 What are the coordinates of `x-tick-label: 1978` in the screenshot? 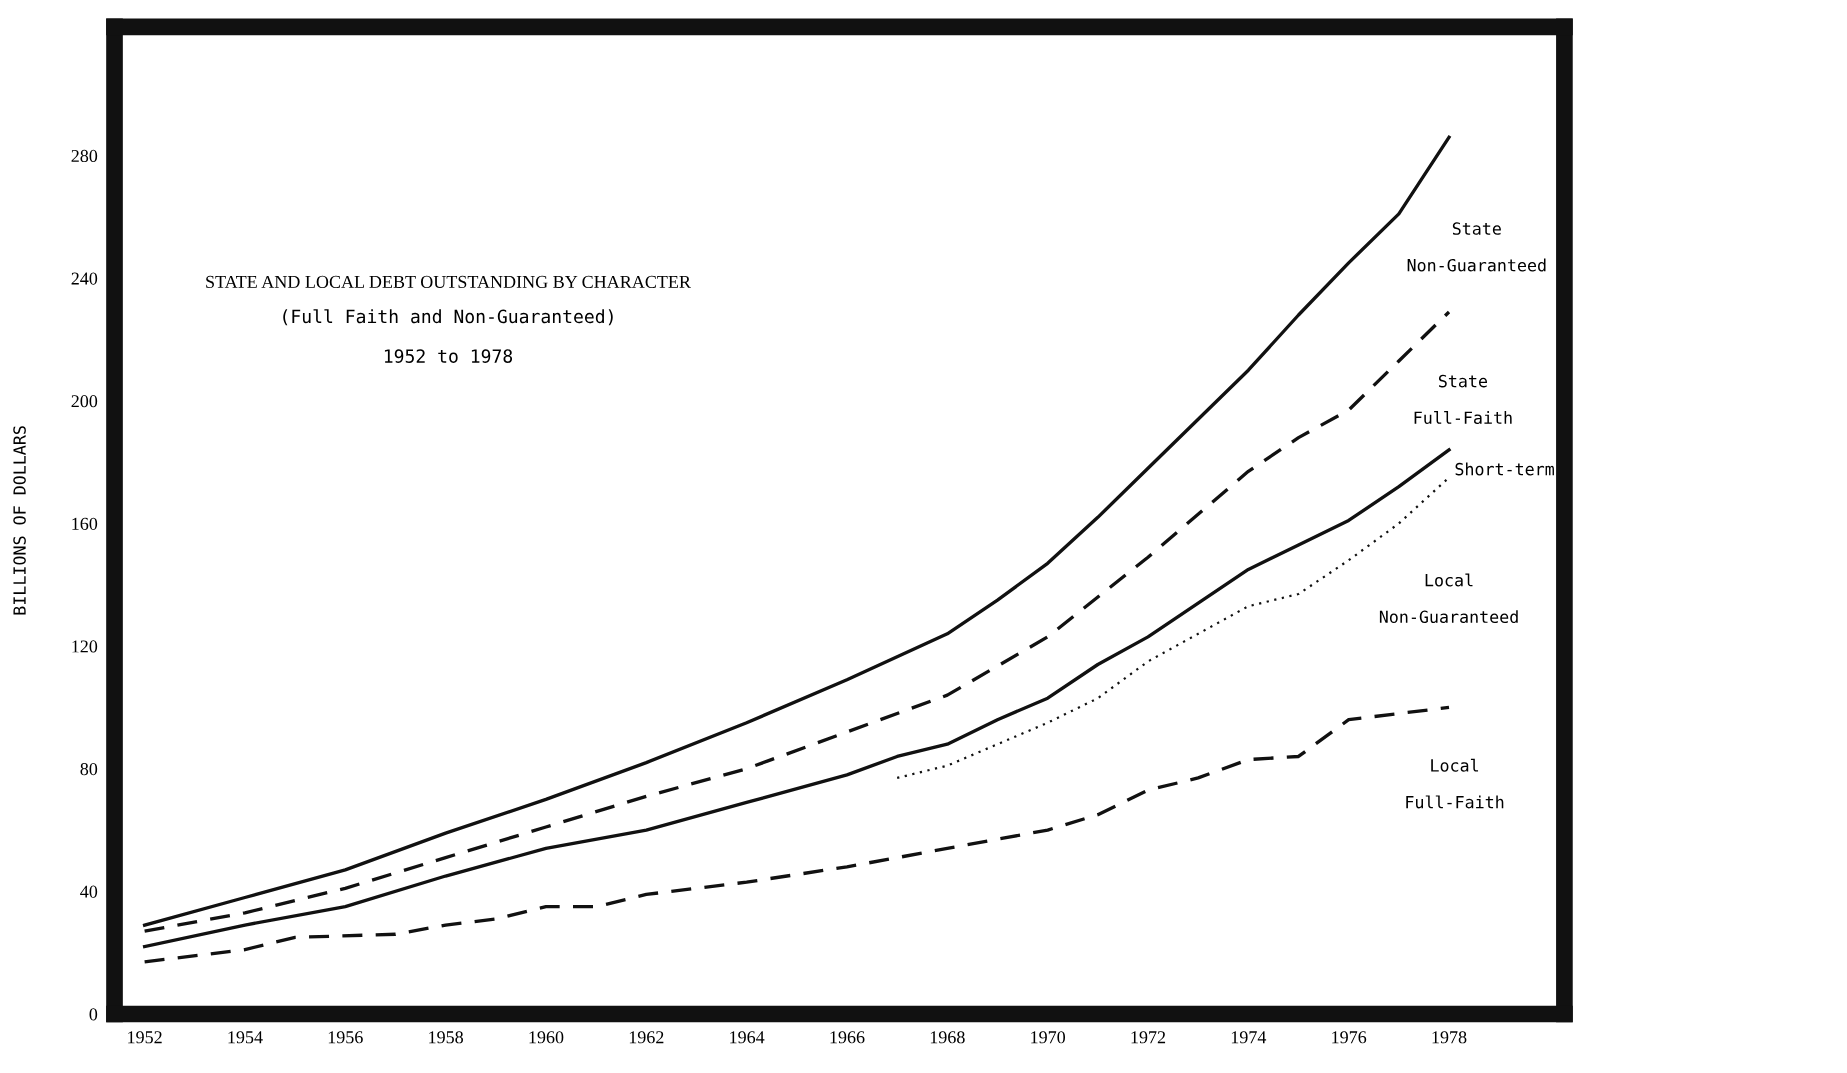 It's located at (1449, 1037).